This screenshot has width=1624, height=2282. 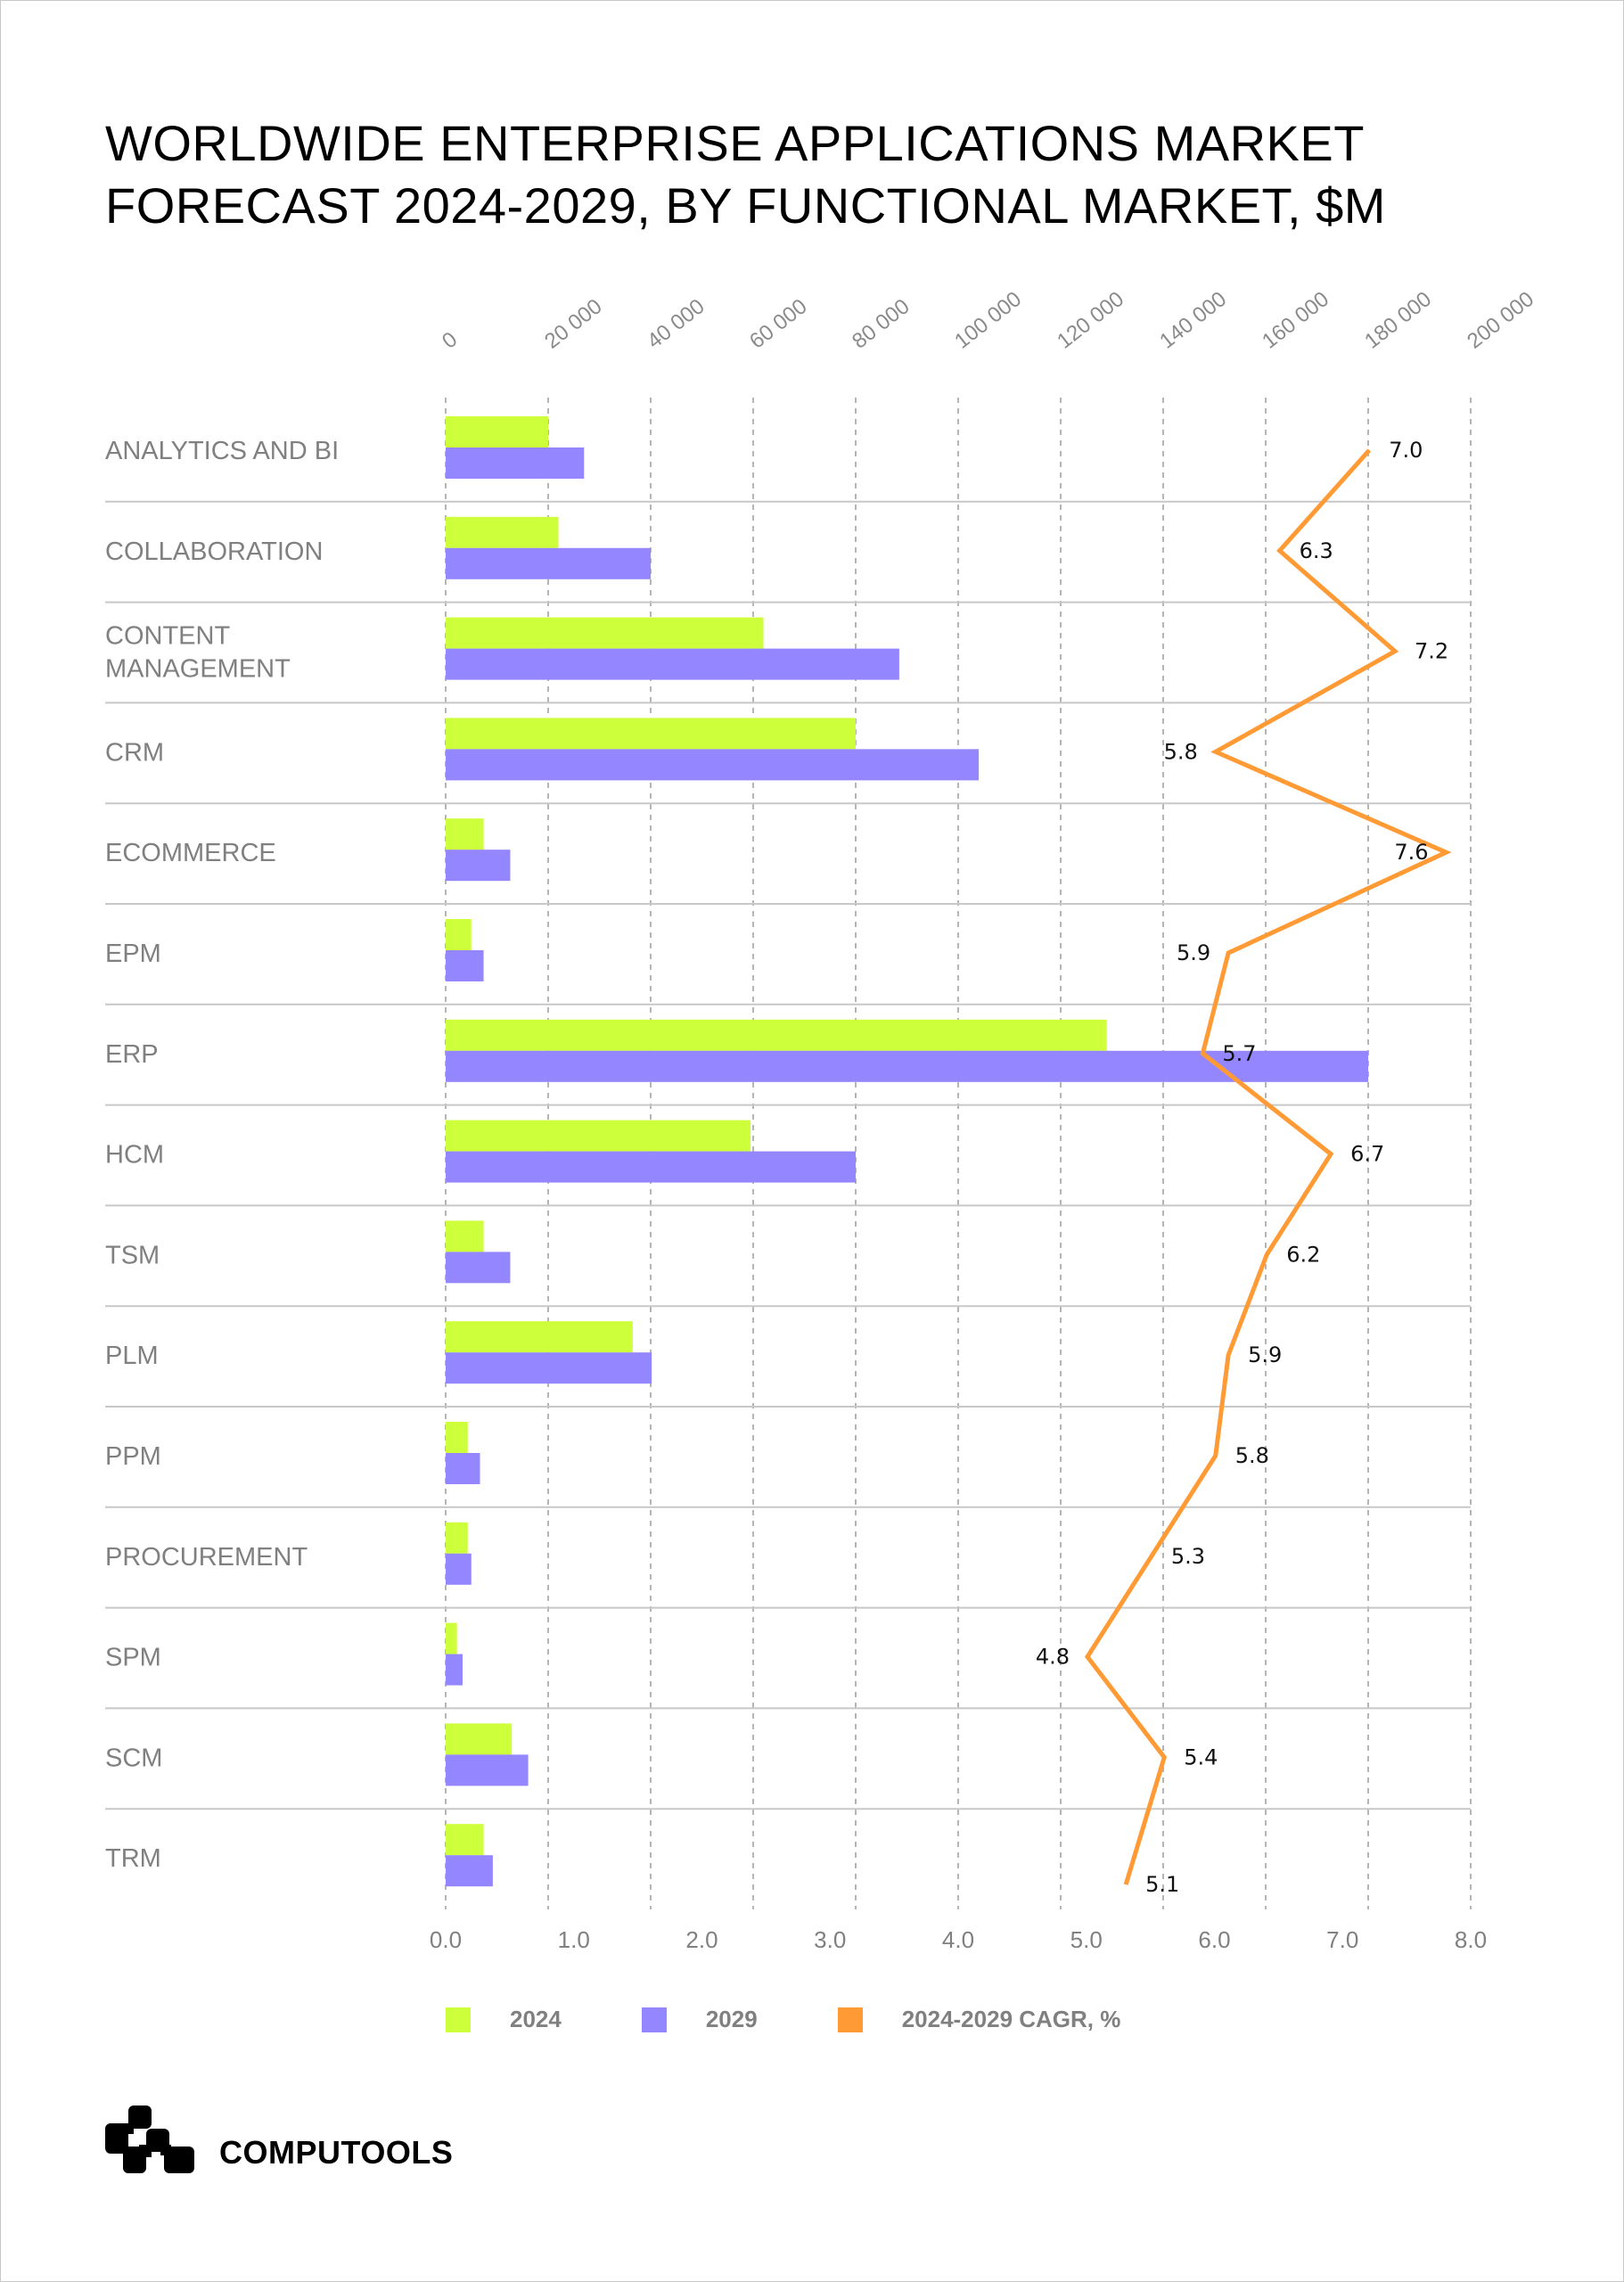 What do you see at coordinates (988, 320) in the screenshot?
I see `top-axis-tick-label: 100 000` at bounding box center [988, 320].